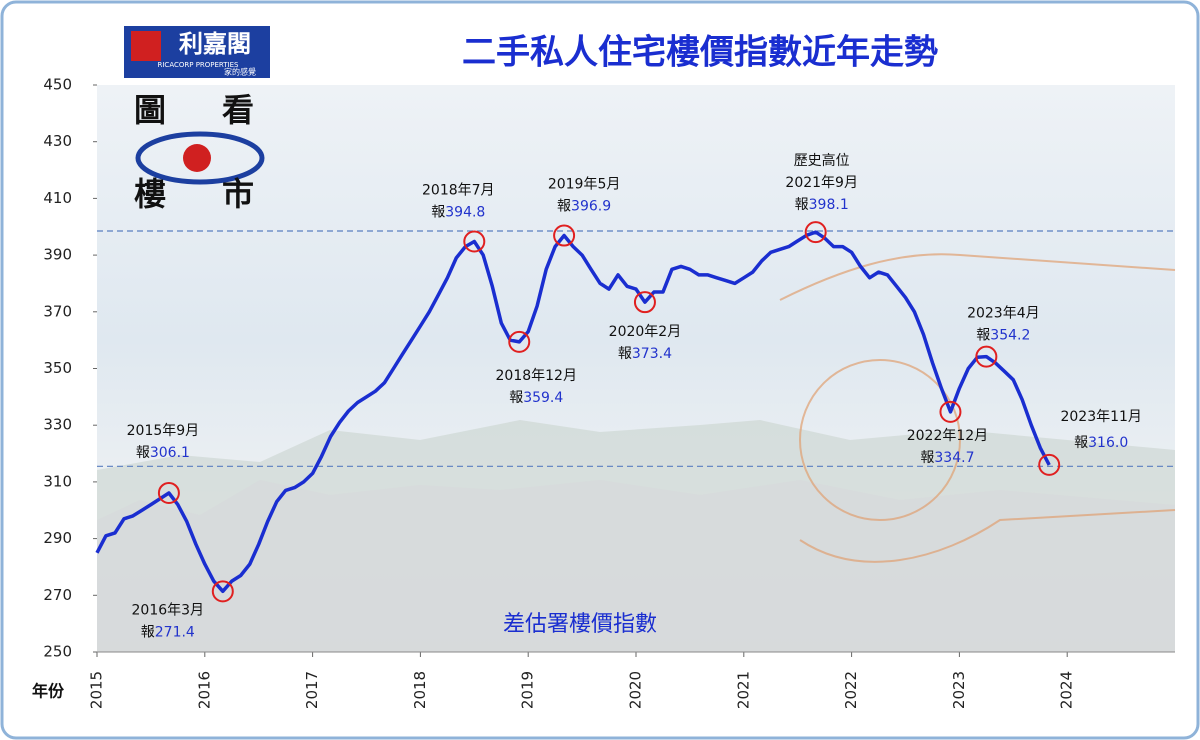 The image size is (1200, 740). What do you see at coordinates (880, 440) in the screenshot?
I see `crystal-ball` at bounding box center [880, 440].